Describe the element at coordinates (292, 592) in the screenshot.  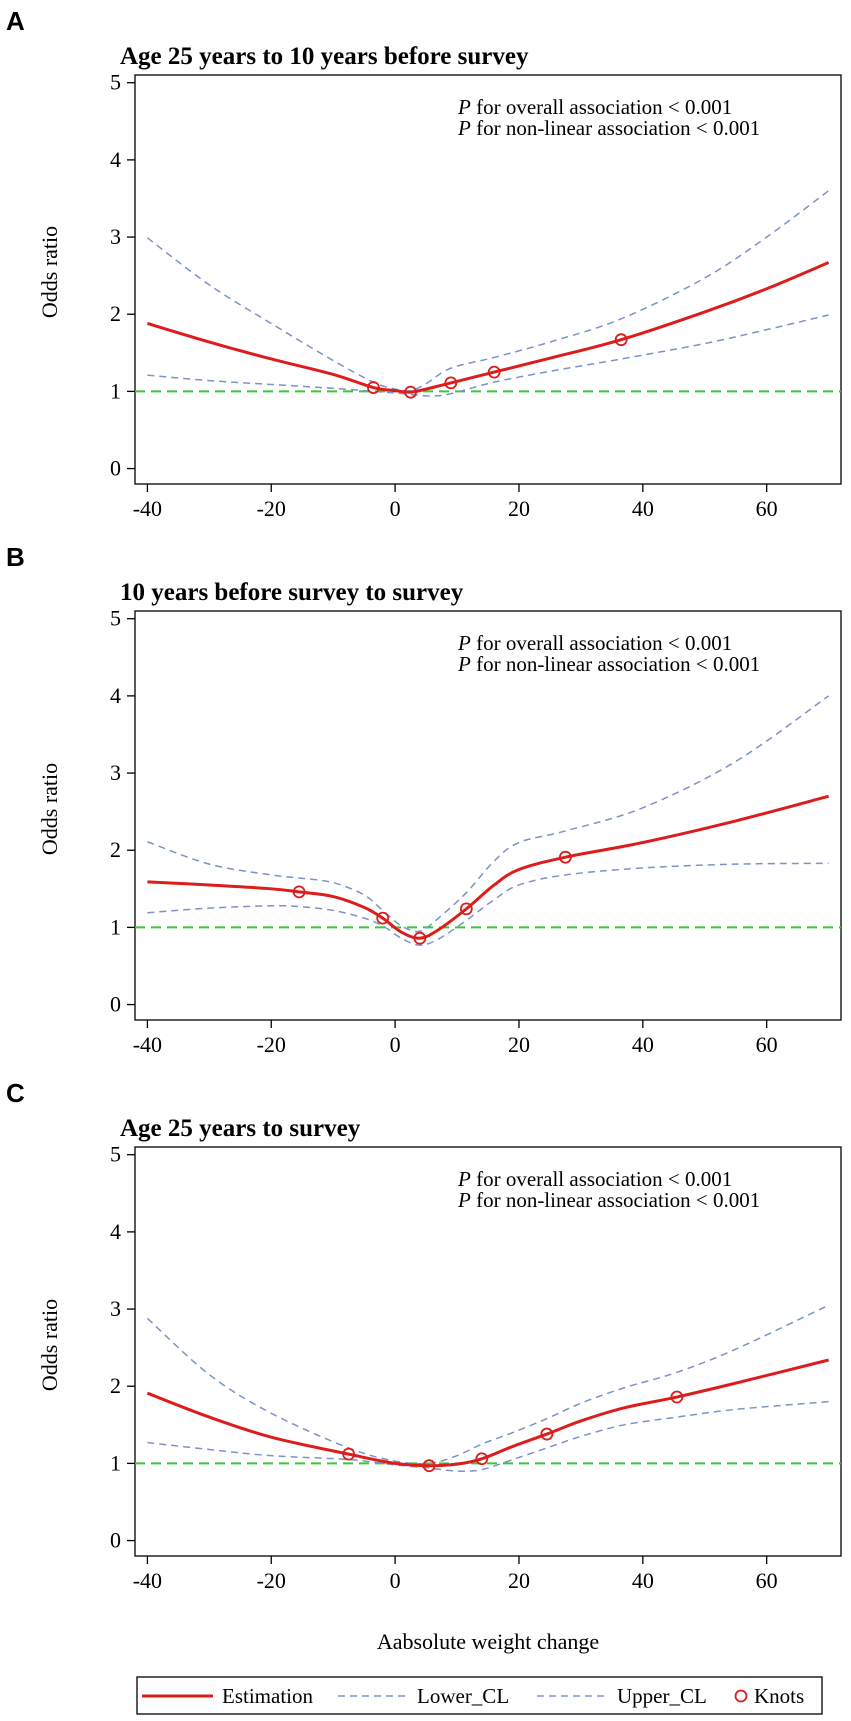
I see `panel-title: 10 years before survey to survey` at that location.